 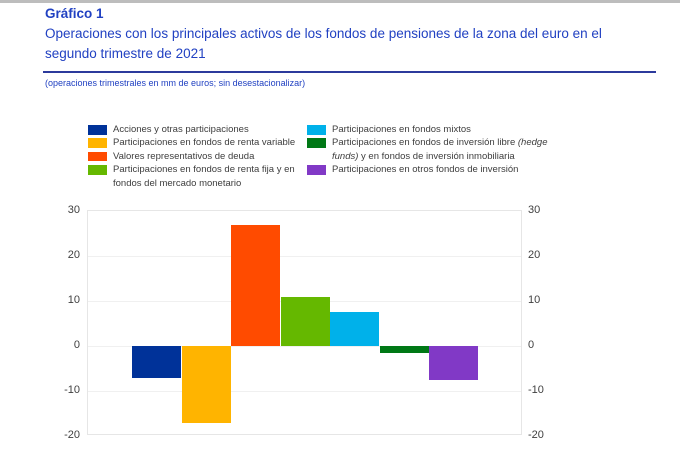 I want to click on legend-item: Acciones y otras participaciones, so click(x=197, y=129).